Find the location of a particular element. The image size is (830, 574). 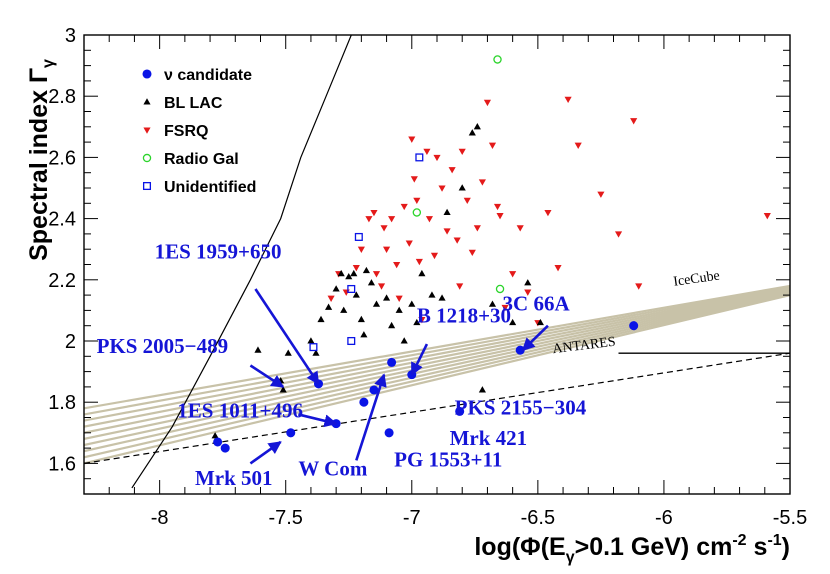

x-axis-title-end: ) is located at coordinates (786, 547).